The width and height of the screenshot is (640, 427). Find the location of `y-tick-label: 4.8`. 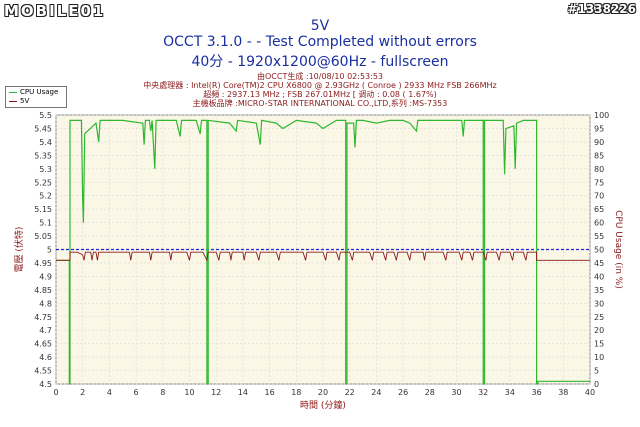

y-tick-label: 4.8 is located at coordinates (45, 303).